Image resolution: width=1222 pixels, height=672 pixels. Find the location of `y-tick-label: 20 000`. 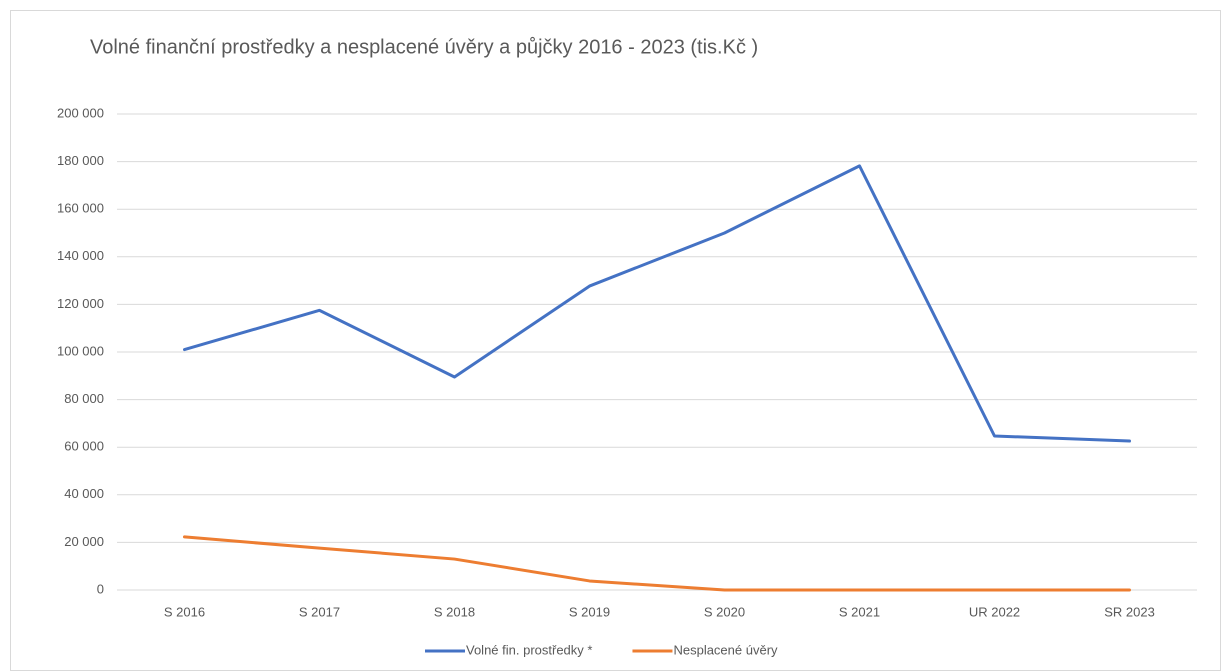

y-tick-label: 20 000 is located at coordinates (84, 541).